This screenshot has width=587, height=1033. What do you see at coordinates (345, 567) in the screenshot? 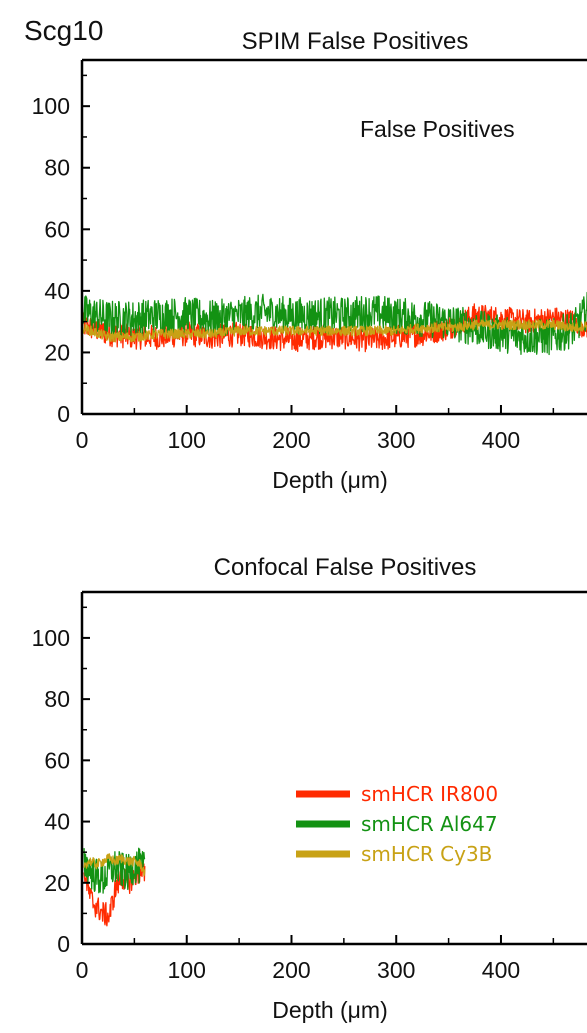
I see `chart-title: Confocal False Positives` at bounding box center [345, 567].